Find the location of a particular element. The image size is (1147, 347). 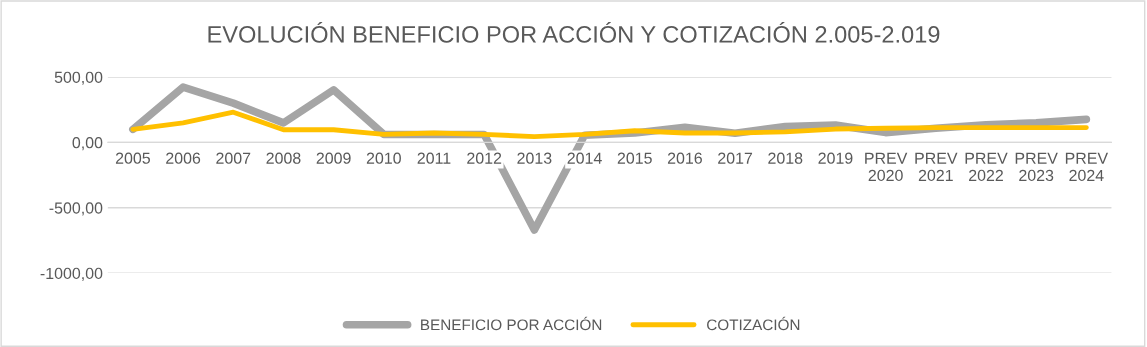

x-tick-label: 2019 is located at coordinates (835, 158).